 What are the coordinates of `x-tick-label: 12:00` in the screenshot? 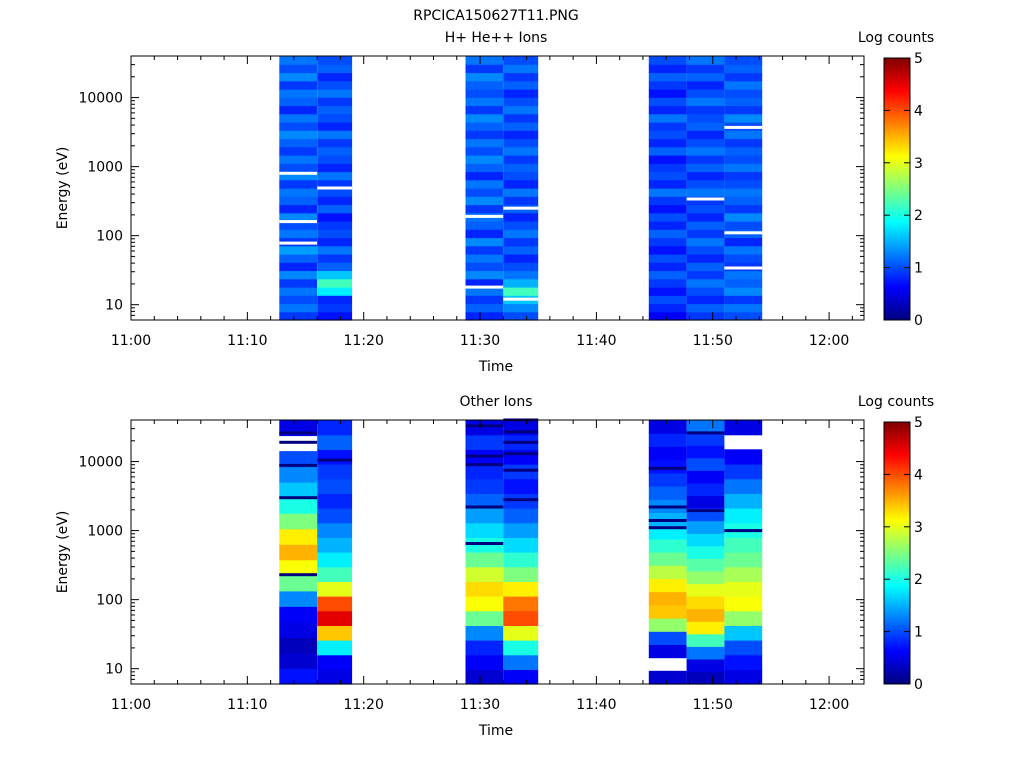 It's located at (829, 341).